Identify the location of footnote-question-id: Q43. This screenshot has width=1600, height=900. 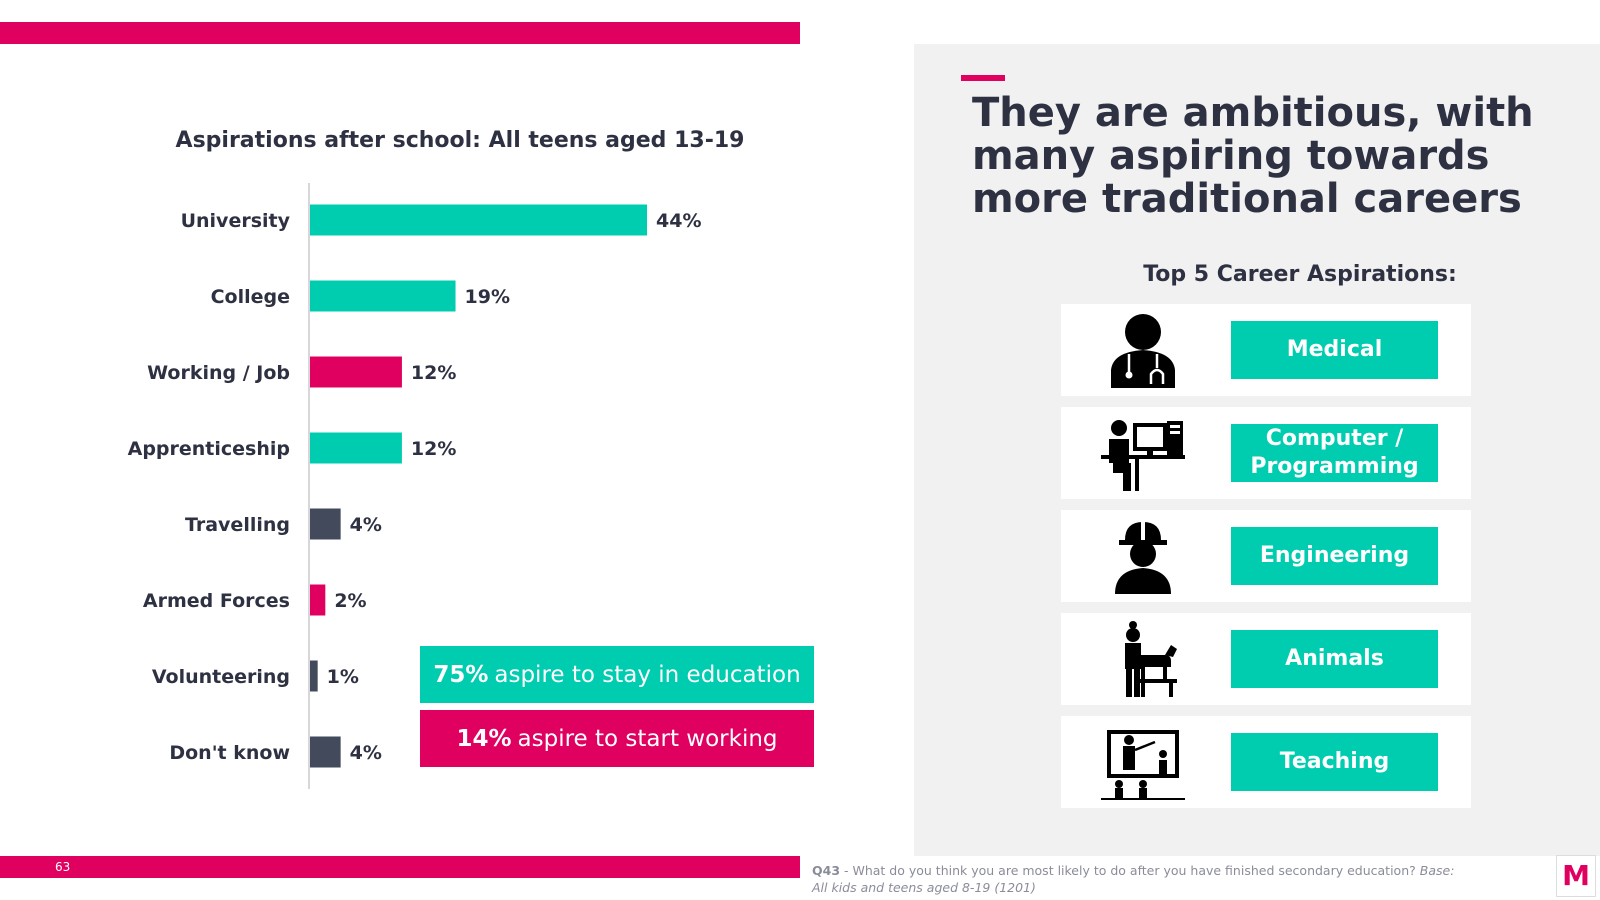
(826, 870).